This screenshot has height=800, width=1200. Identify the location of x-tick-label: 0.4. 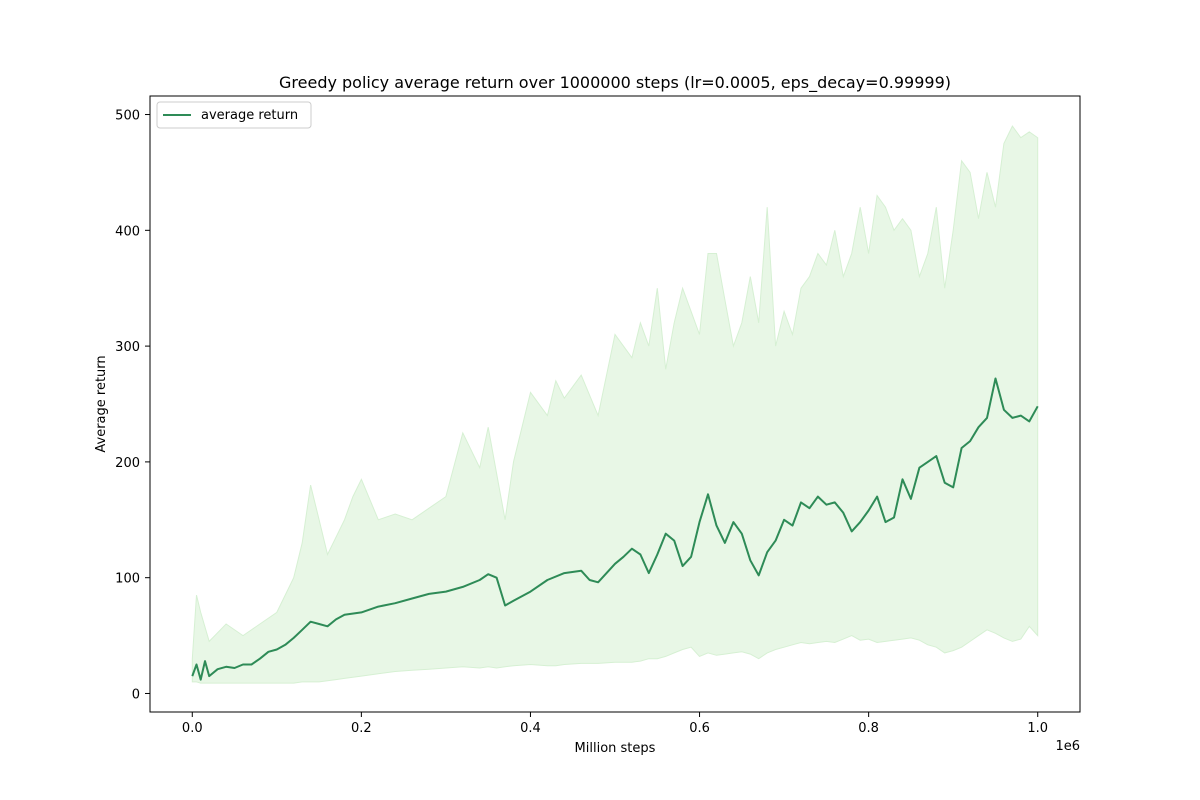
(530, 728).